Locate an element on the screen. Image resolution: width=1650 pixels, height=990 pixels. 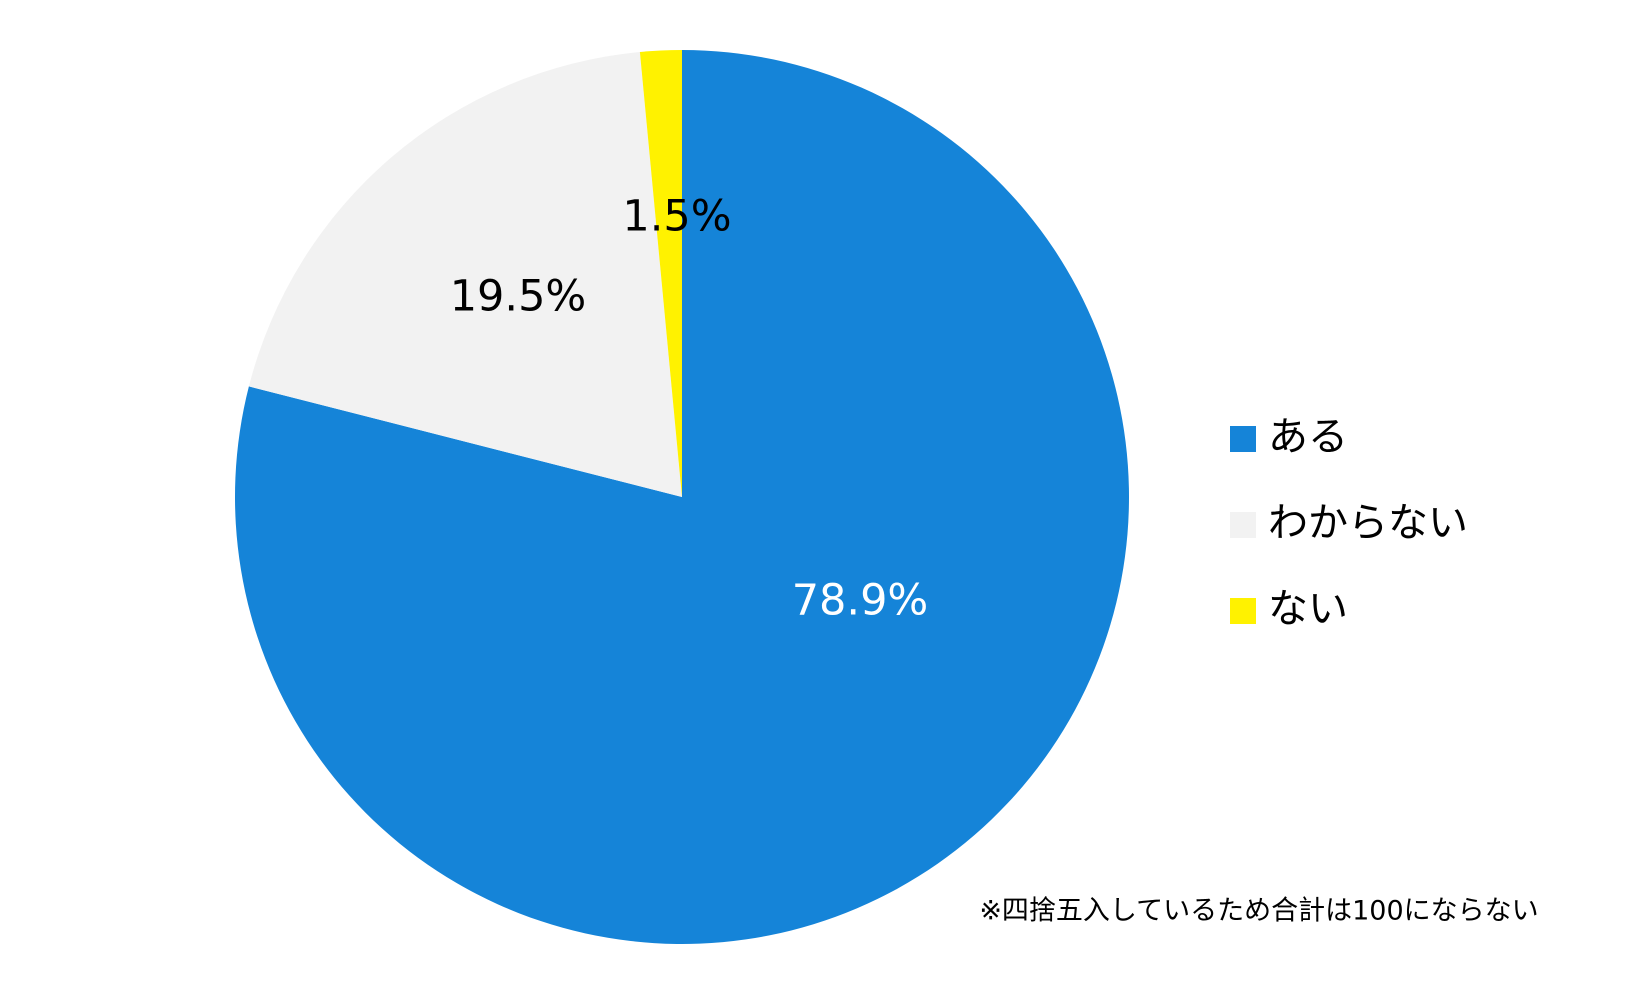
data-label: 1.5% is located at coordinates (676, 217).